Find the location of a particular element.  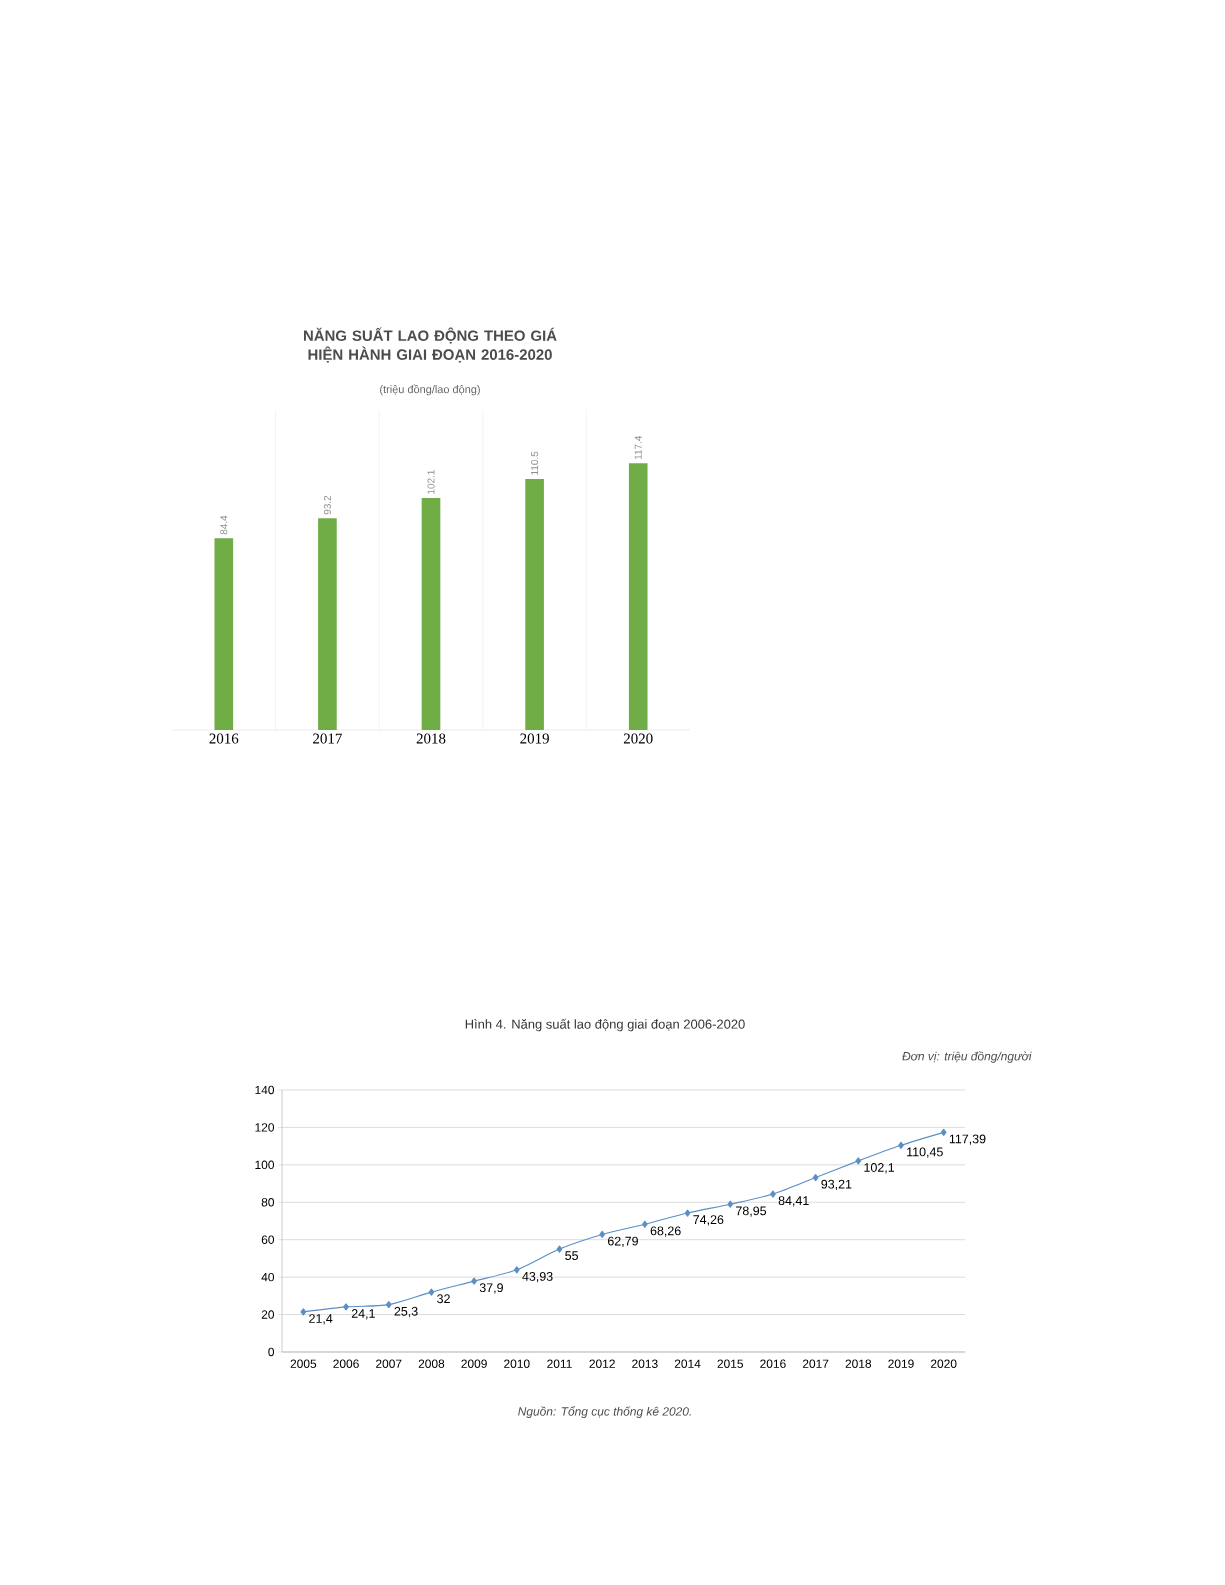

y-tick-label: 140 is located at coordinates (265, 1090).